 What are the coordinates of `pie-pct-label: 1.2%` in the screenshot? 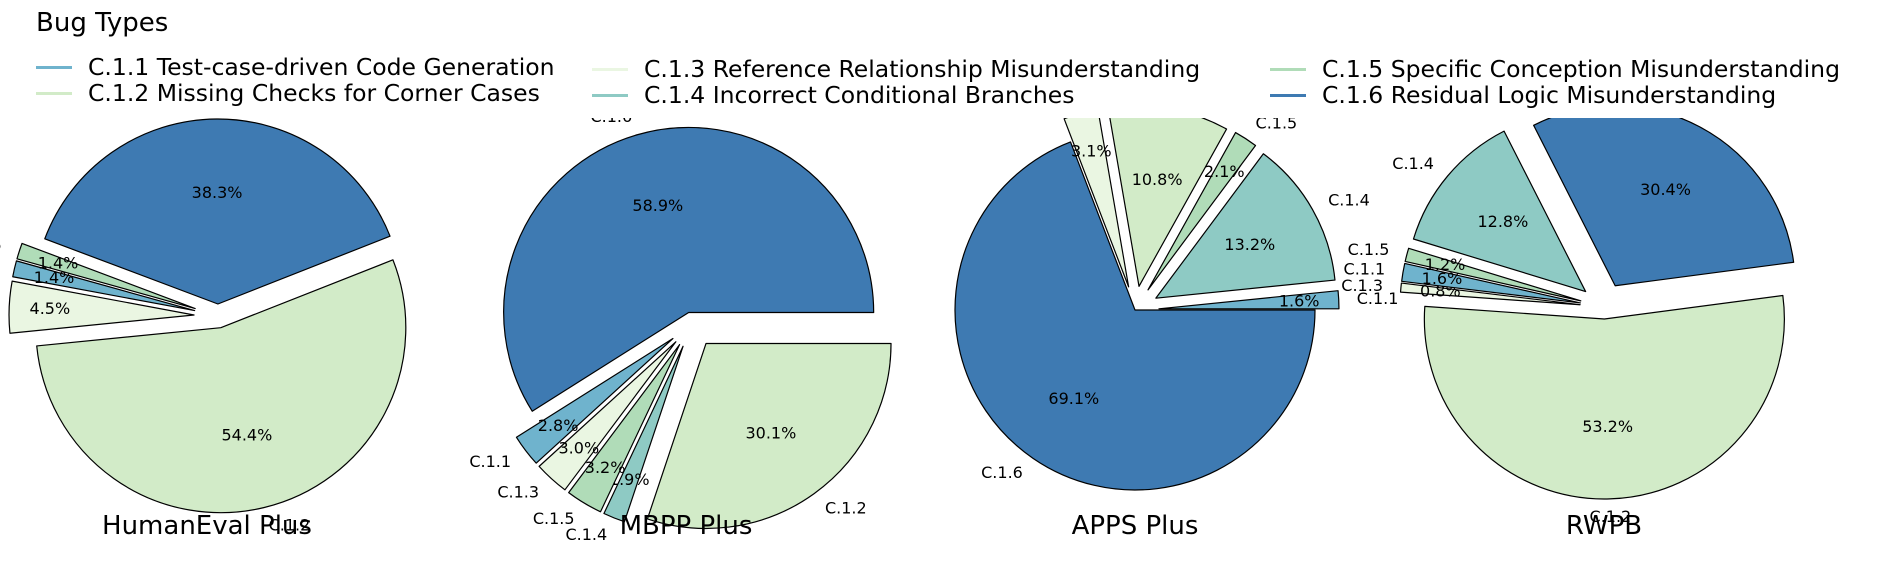 It's located at (1445, 264).